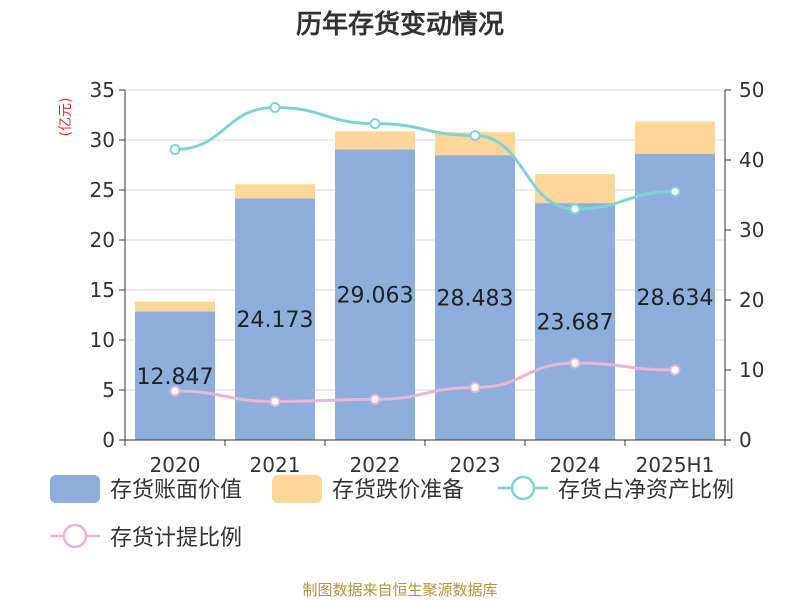 The image size is (800, 600). I want to click on bar-data-label: 23.687, so click(575, 323).